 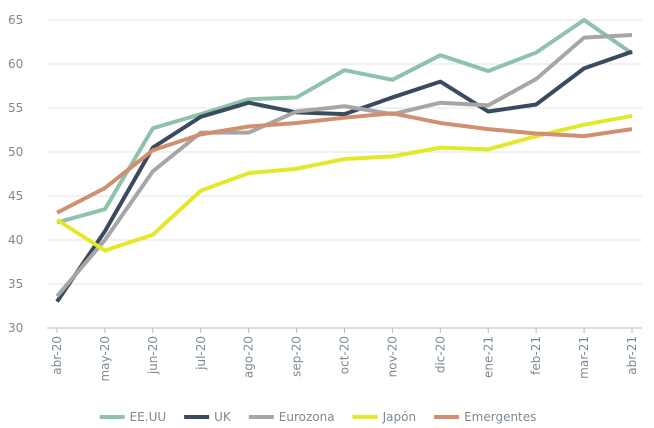 I want to click on x-tick-label: jul-20, so click(x=201, y=353).